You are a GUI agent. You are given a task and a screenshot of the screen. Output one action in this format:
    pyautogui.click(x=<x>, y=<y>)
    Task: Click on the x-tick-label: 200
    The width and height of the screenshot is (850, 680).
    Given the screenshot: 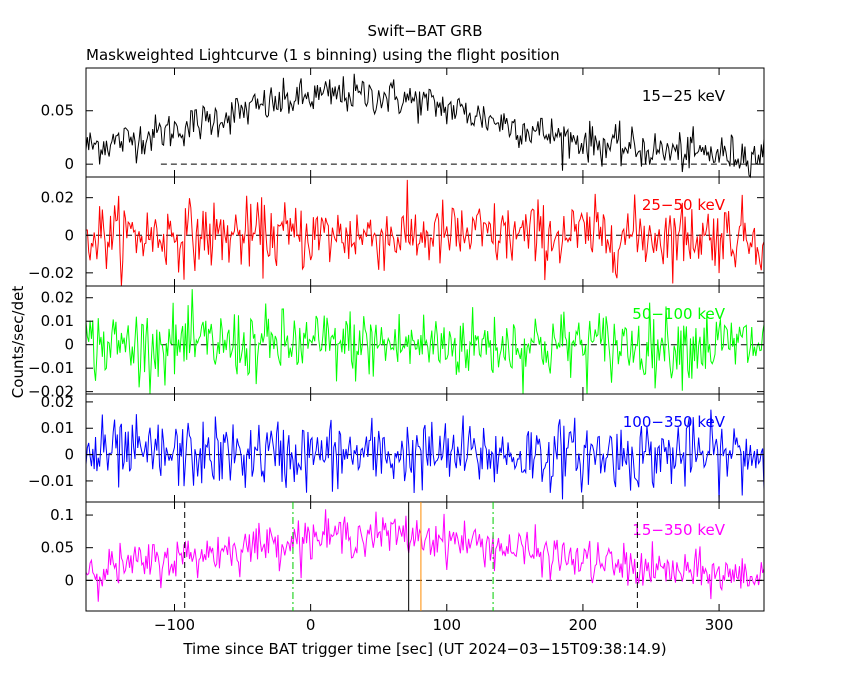 What is the action you would take?
    pyautogui.click(x=583, y=625)
    